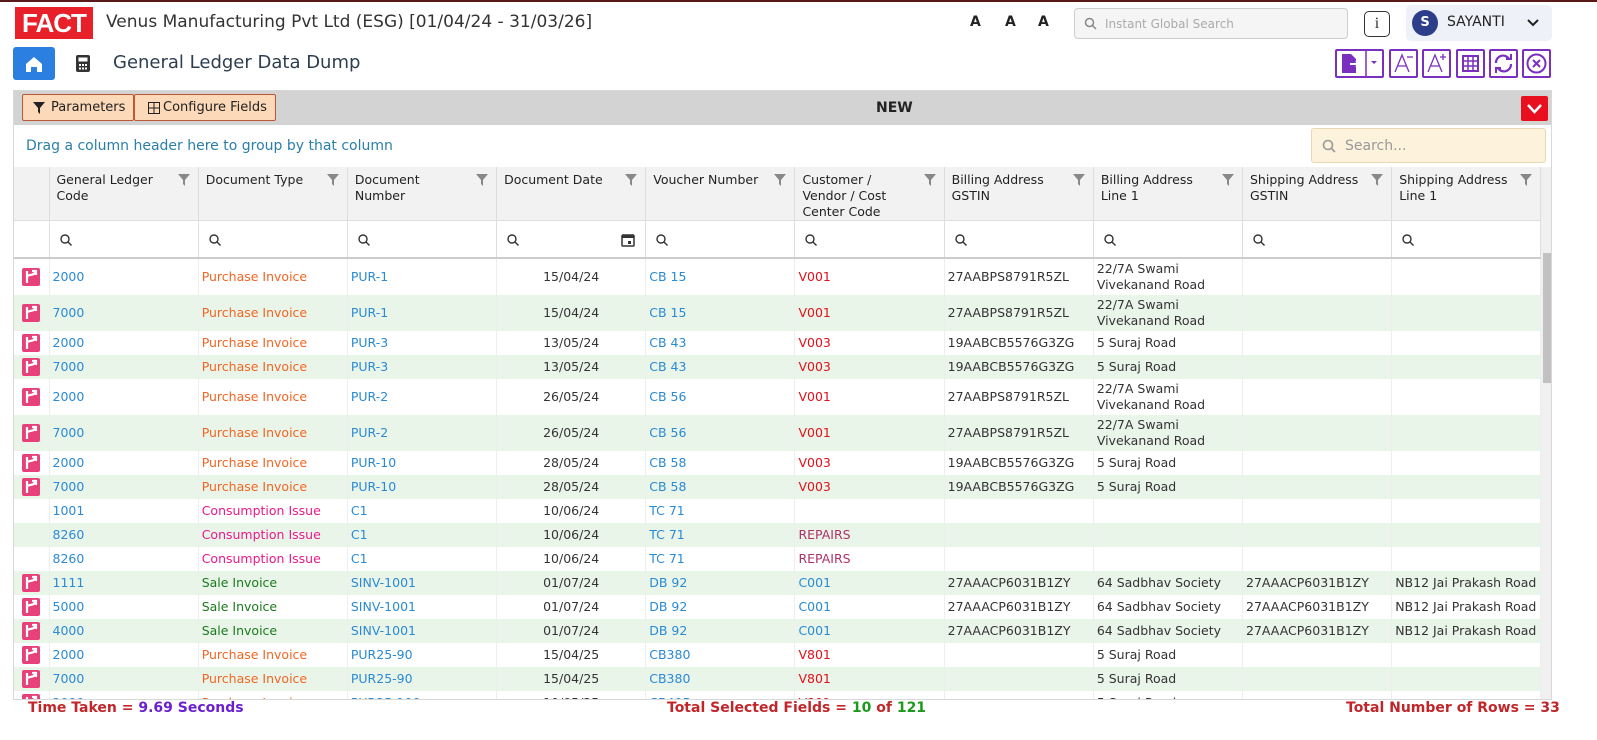 This screenshot has height=740, width=1597. What do you see at coordinates (975, 22) in the screenshot?
I see `font-increase: A` at bounding box center [975, 22].